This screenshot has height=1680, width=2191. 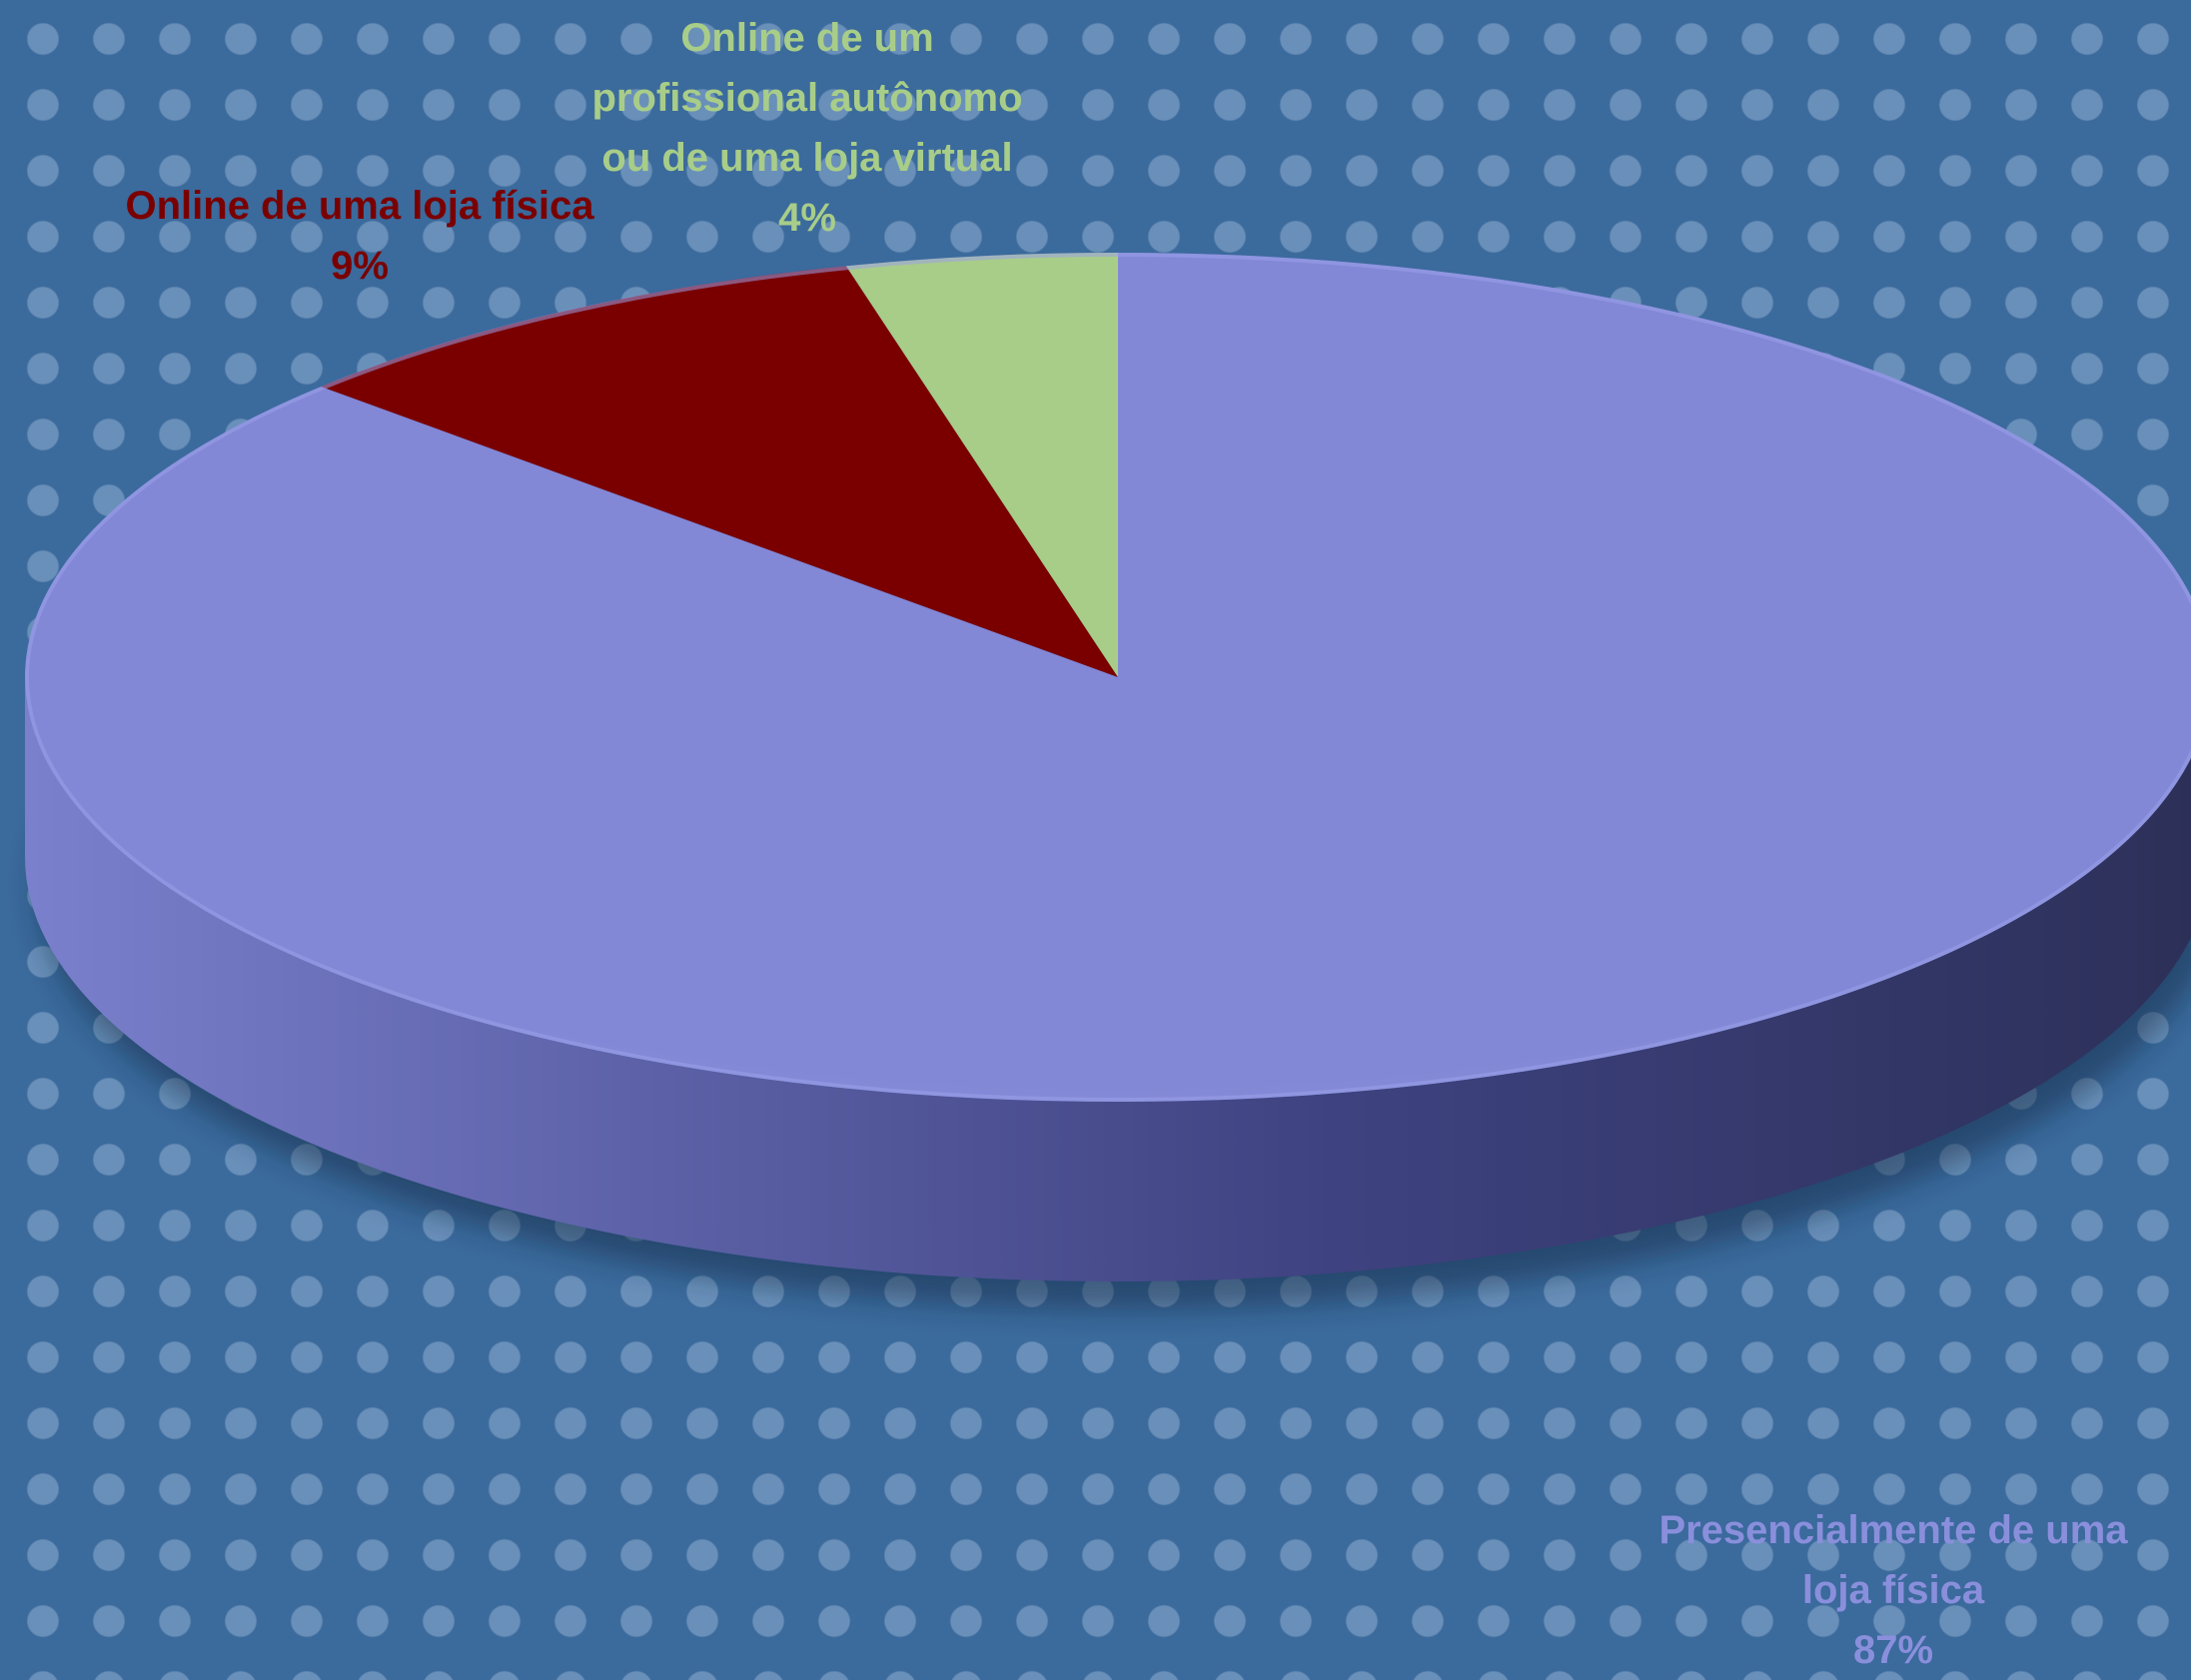 I want to click on label-presencial: Presencialmente de uma loja física 87%, so click(x=1893, y=1590).